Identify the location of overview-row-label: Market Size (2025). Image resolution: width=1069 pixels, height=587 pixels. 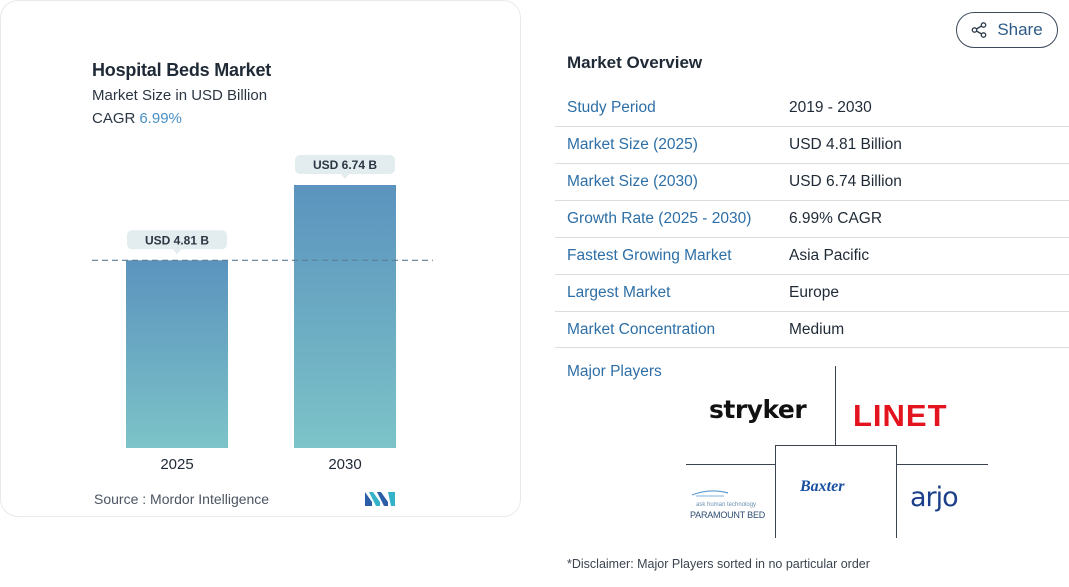
(632, 144).